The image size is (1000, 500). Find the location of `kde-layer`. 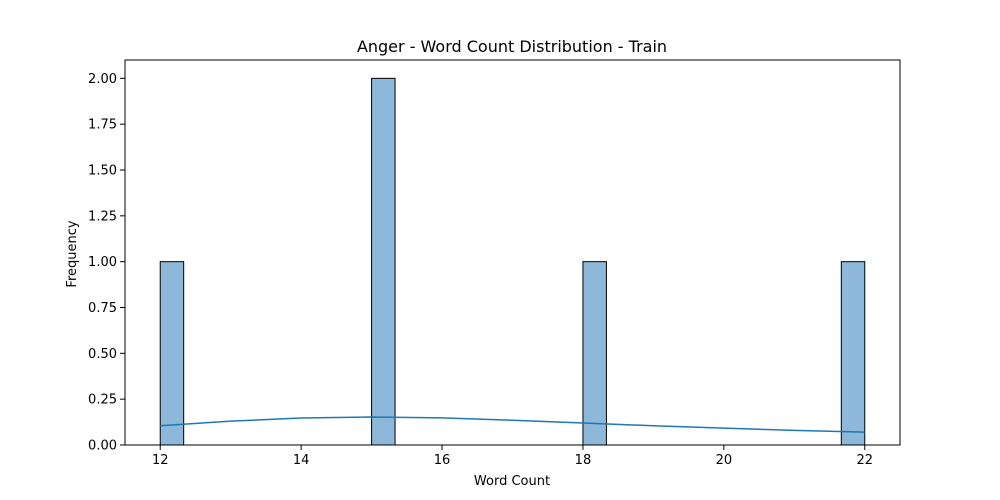

kde-layer is located at coordinates (512, 424).